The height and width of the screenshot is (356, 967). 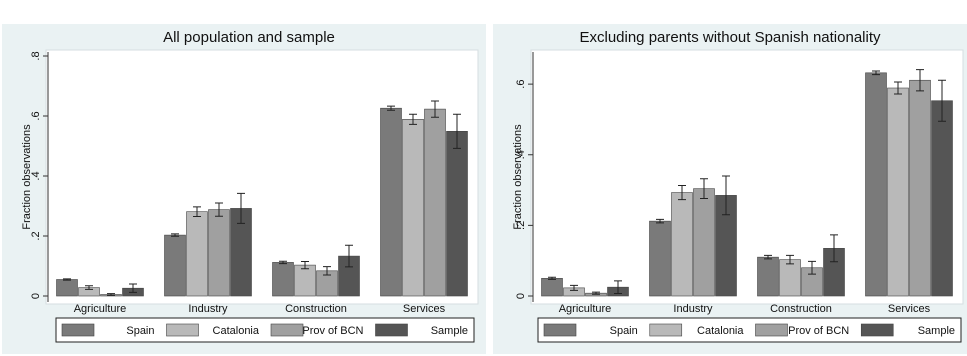 I want to click on y-axis: 0 .2 .4 .6 .8, so click(x=39, y=176).